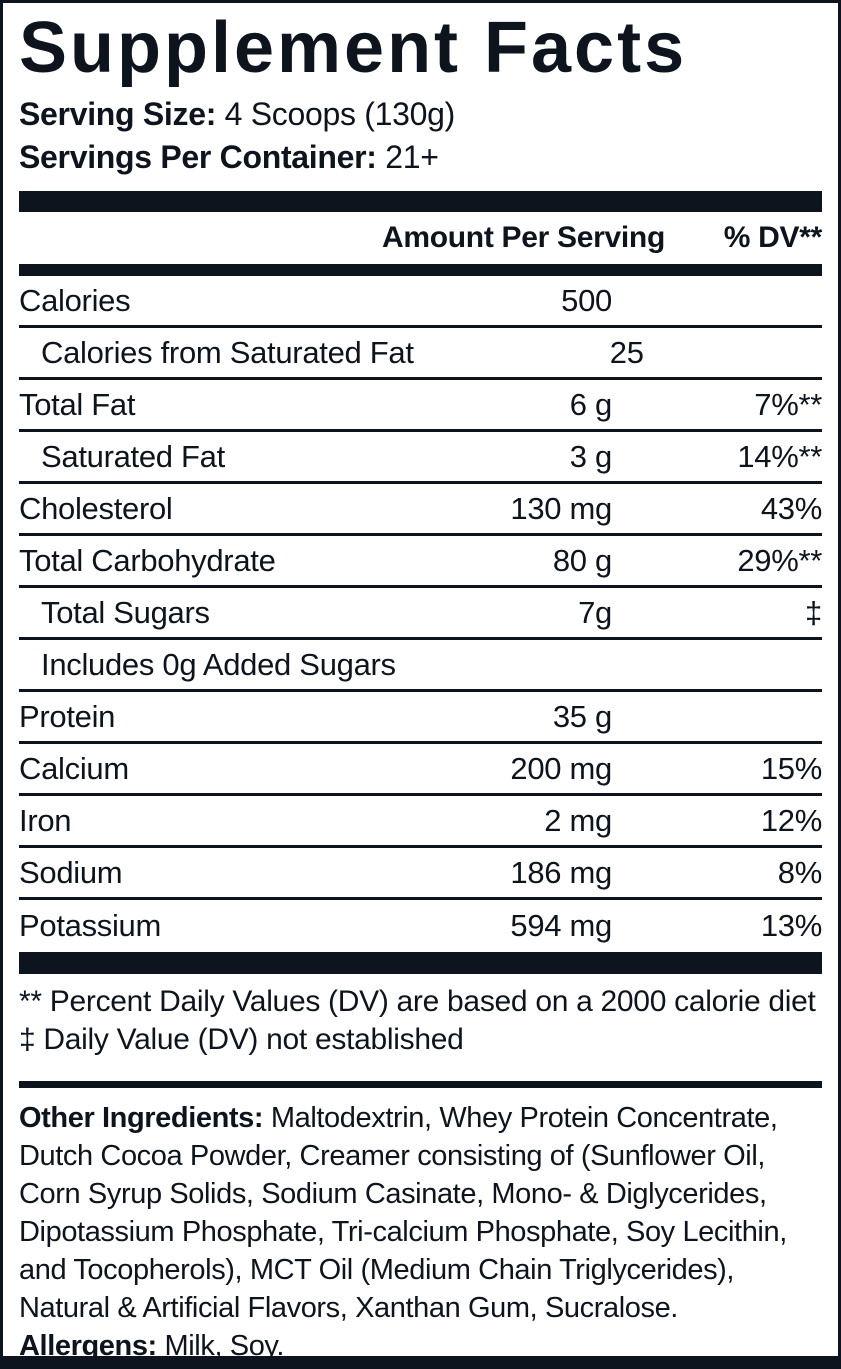 This screenshot has height=1369, width=841. I want to click on nutrient-dv: 7%**, so click(788, 404).